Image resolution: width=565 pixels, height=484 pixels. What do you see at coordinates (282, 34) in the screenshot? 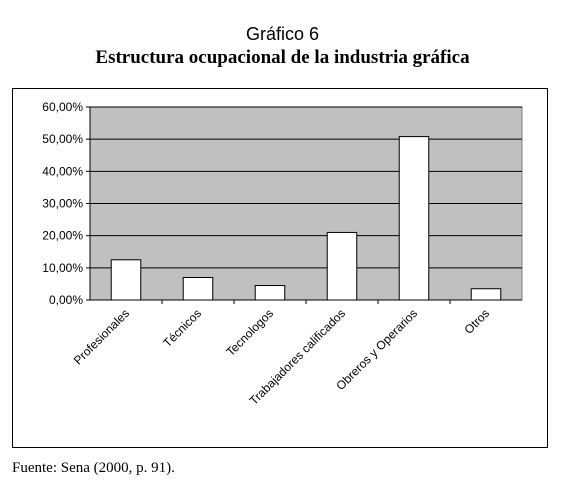
I see `figure-label: Gráfico 6` at bounding box center [282, 34].